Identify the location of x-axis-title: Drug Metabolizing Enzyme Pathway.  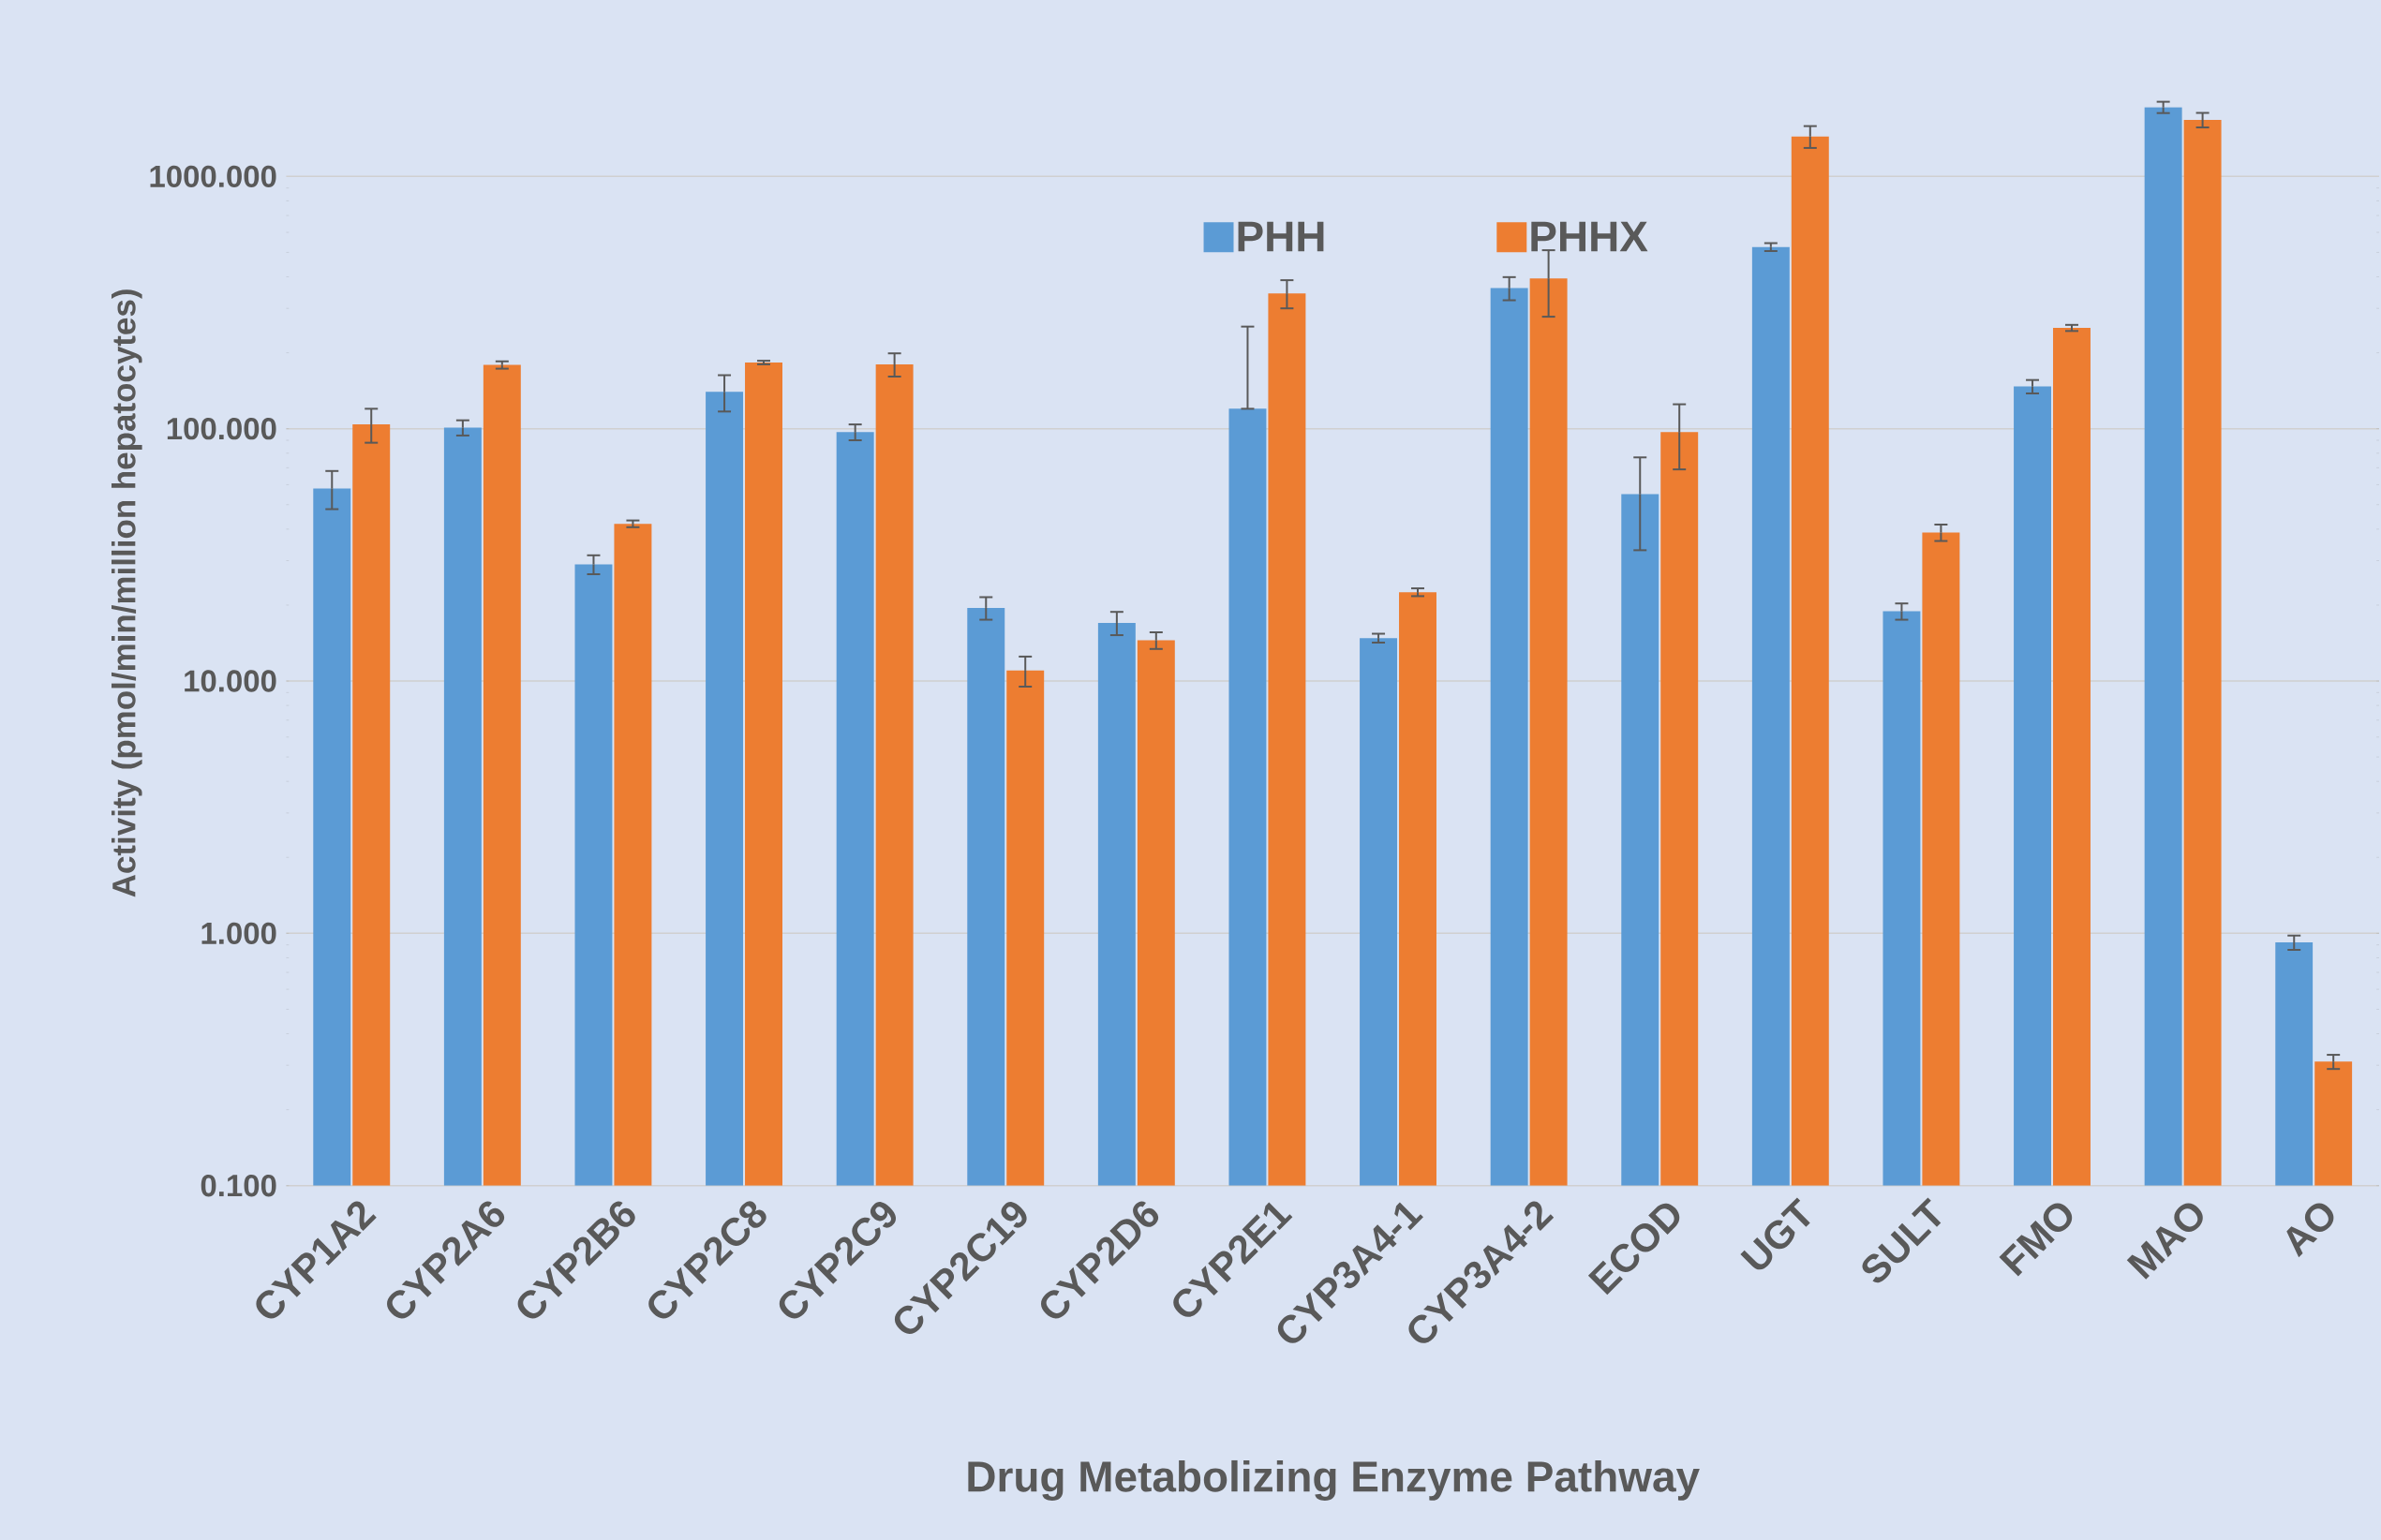
(1334, 1480).